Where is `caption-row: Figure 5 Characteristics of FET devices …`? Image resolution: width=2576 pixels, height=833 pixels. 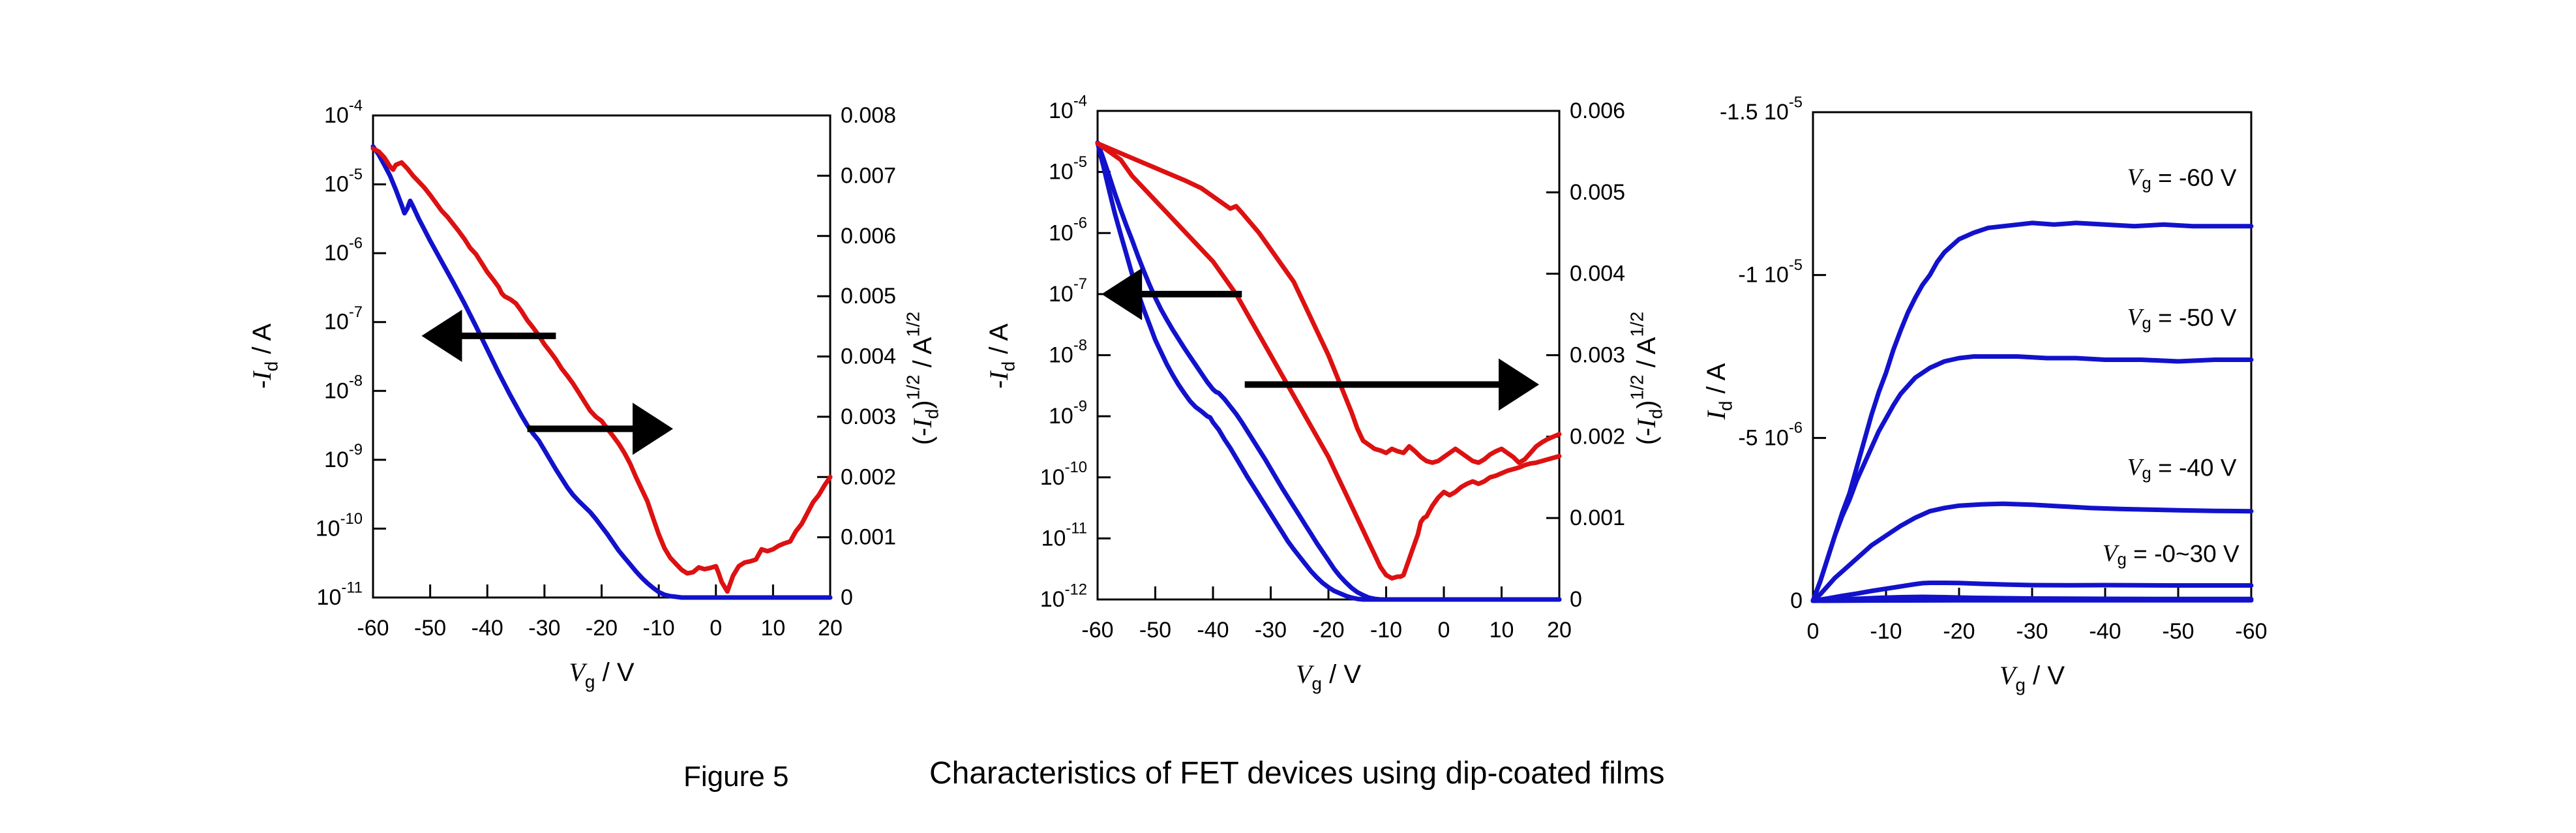 caption-row: Figure 5 Characteristics of FET devices … is located at coordinates (1288, 781).